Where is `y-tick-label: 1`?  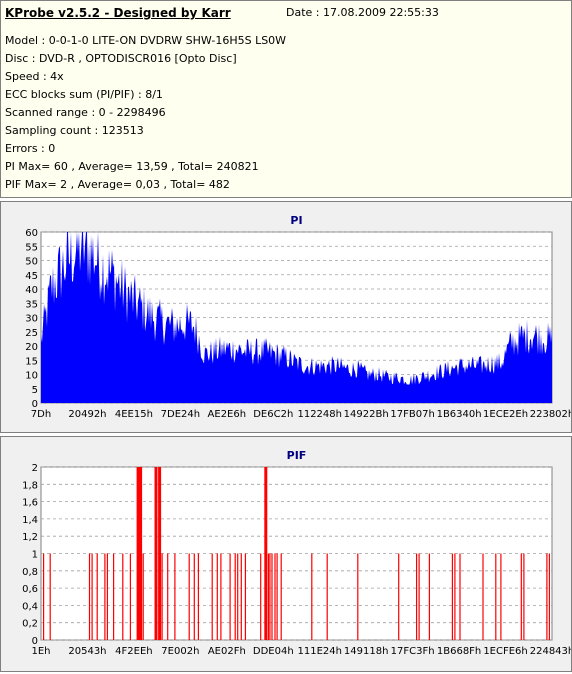 y-tick-label: 1 is located at coordinates (35, 555).